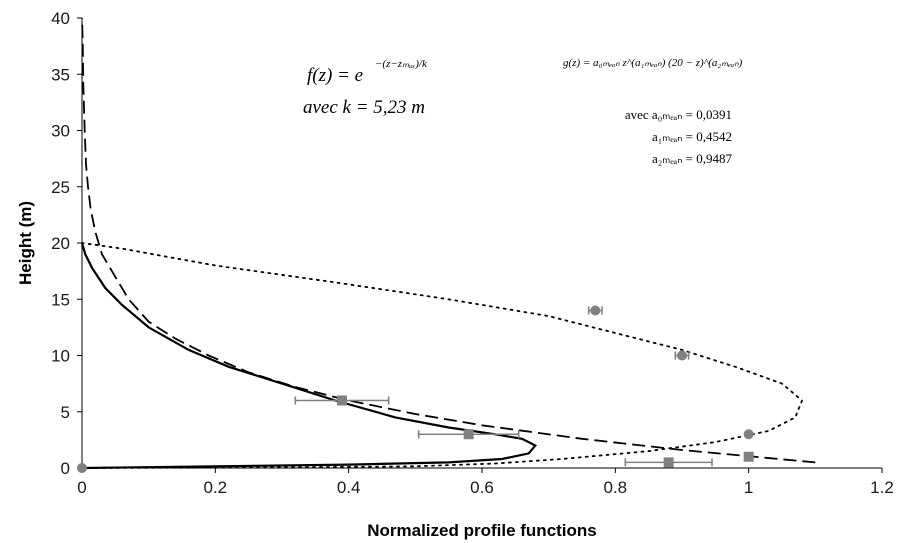  I want to click on f-k-value: avec k = 5,23 m, so click(364, 107).